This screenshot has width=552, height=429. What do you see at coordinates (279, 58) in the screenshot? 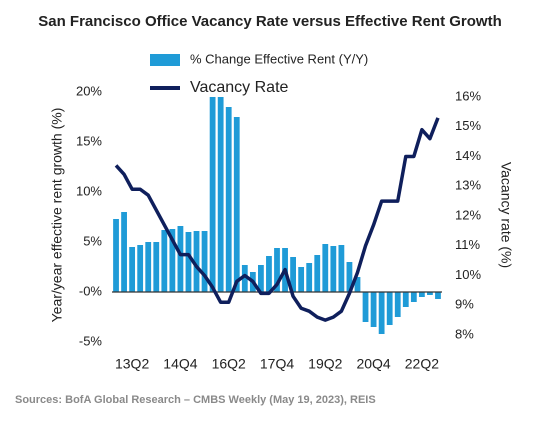
I see `legend-label: % Change Effective Rent (Y/Y)` at bounding box center [279, 58].